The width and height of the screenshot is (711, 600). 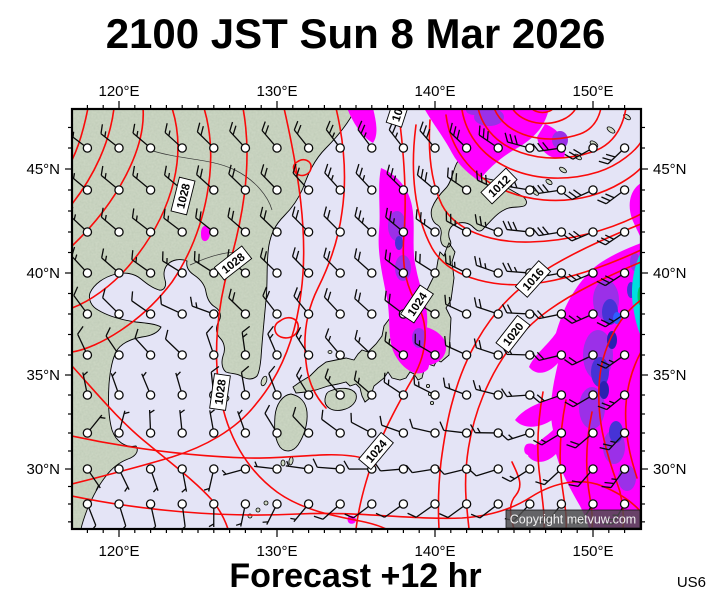 I want to click on copyright-watermark: Copyright metvuw.com, so click(x=573, y=519).